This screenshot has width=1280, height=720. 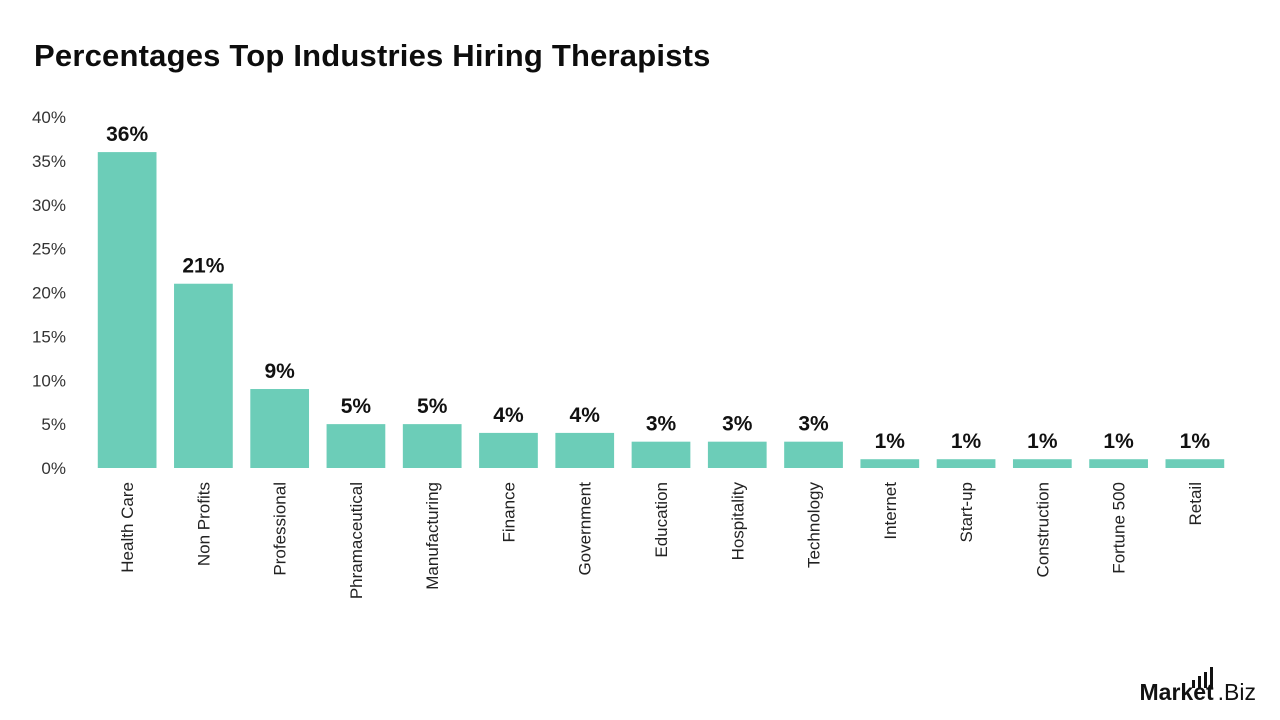 I want to click on brand-name-rest: .Biz, so click(x=1236, y=692).